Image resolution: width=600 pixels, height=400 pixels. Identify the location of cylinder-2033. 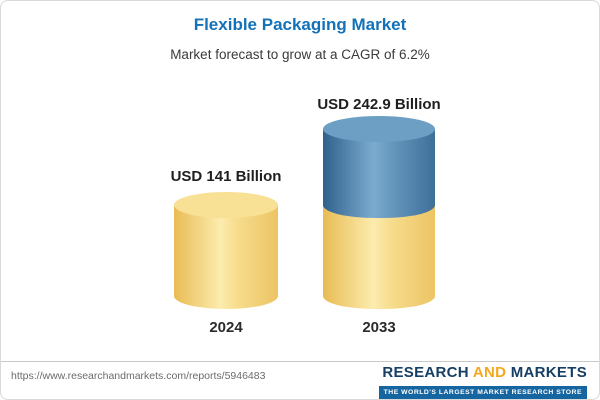
(379, 212).